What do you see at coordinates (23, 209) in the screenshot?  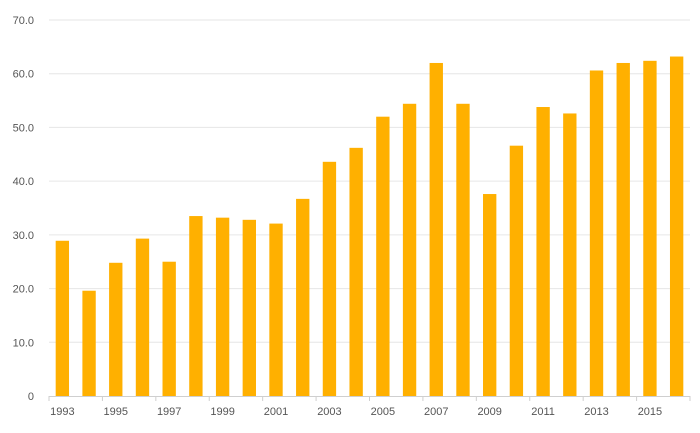 I see `y-axis-tick-labels: 0 10.0 20.0 30.0 40.0 50.0 60.0 70.0` at bounding box center [23, 209].